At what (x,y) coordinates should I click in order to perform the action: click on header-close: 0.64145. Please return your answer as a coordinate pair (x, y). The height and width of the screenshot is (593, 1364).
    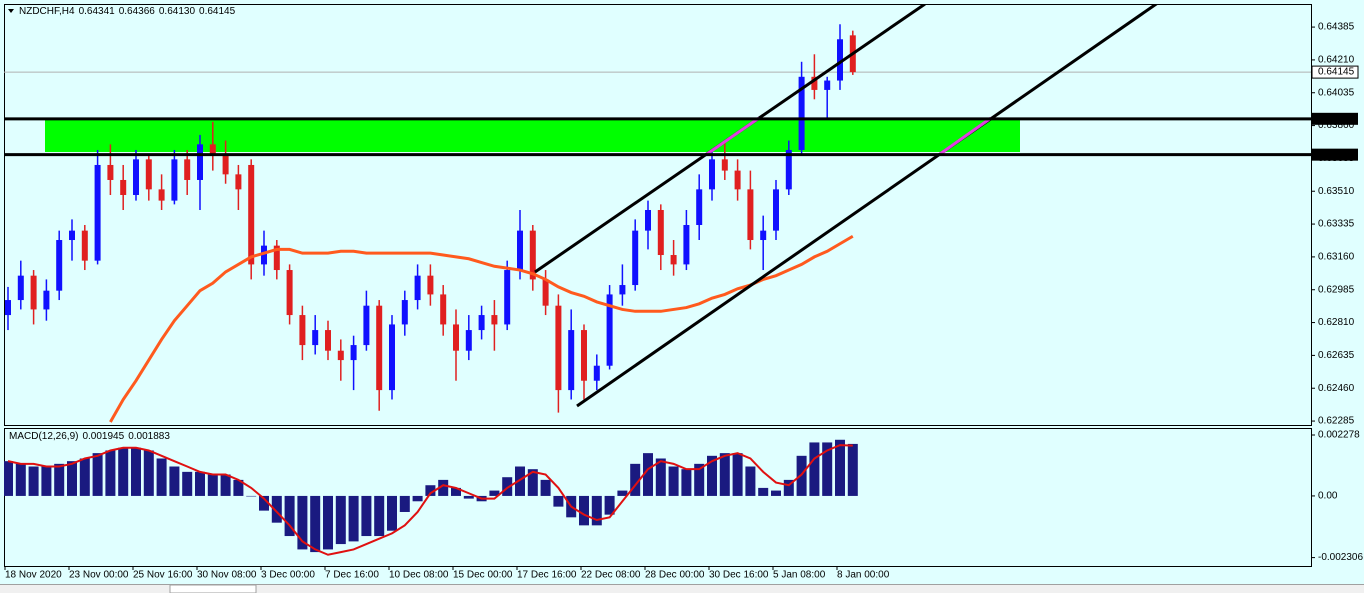
    Looking at the image, I should click on (217, 11).